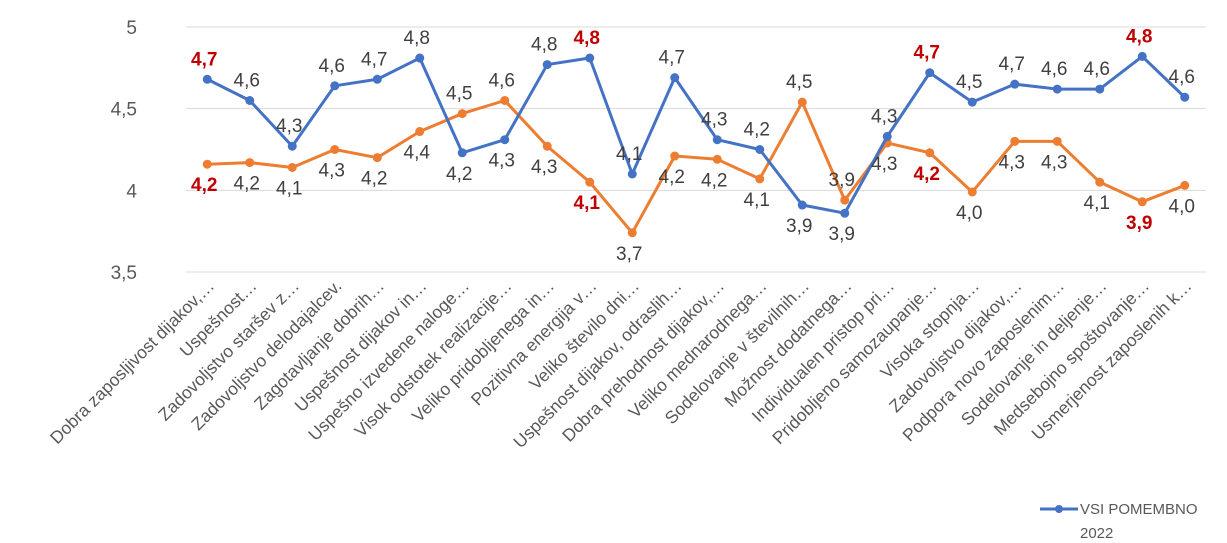 Image resolution: width=1227 pixels, height=543 pixels. Describe the element at coordinates (124, 151) in the screenshot. I see `y-axis: 3,5 4 4,5 5` at that location.